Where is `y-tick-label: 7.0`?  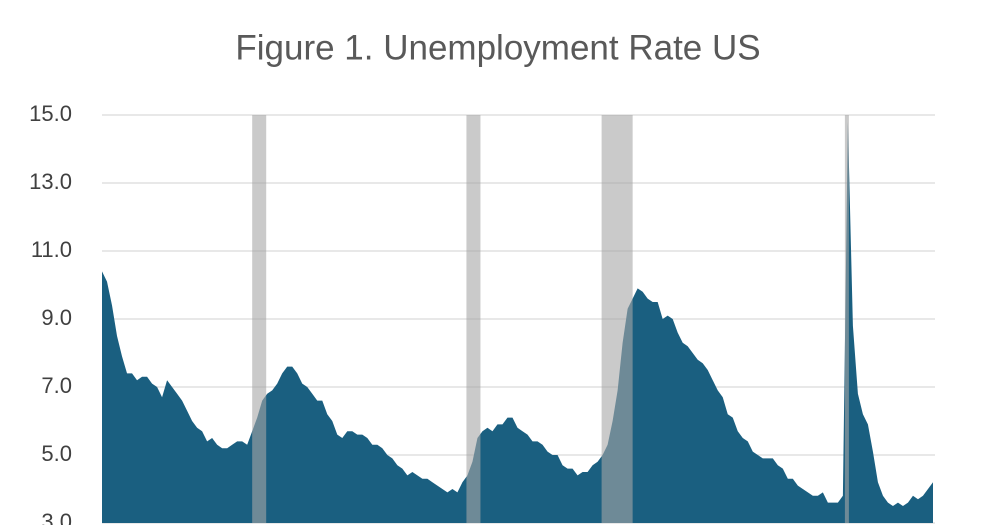 y-tick-label: 7.0 is located at coordinates (56, 385).